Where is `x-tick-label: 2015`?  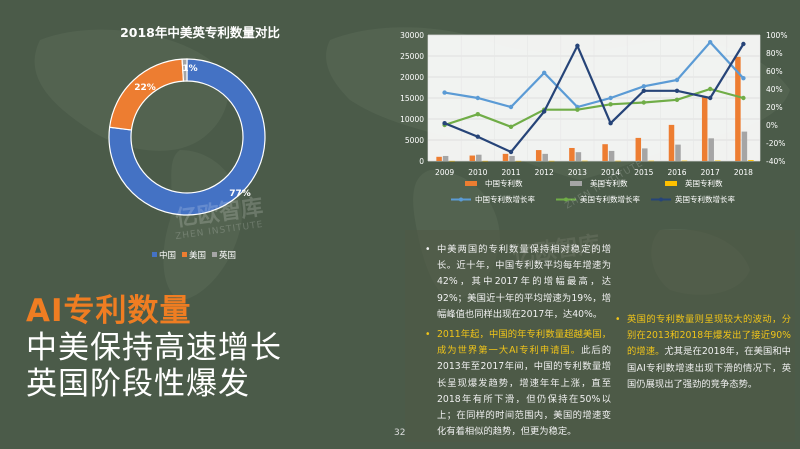
x-tick-label: 2015 is located at coordinates (643, 172).